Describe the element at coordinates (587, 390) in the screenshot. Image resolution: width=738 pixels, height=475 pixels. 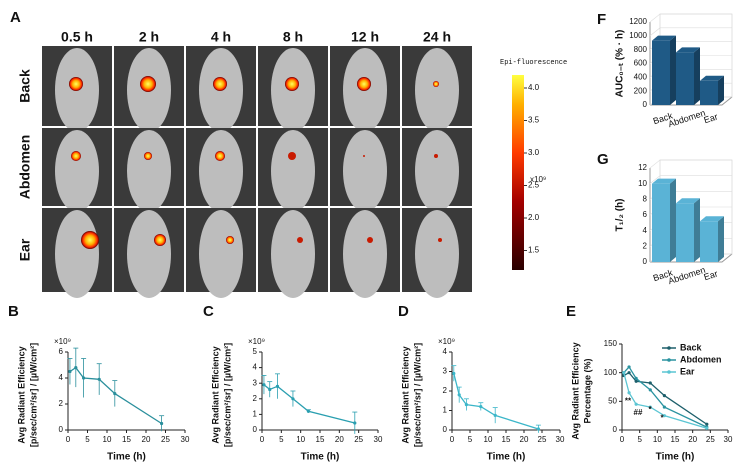
I see `y-axis-label: Percentage (%)` at that location.